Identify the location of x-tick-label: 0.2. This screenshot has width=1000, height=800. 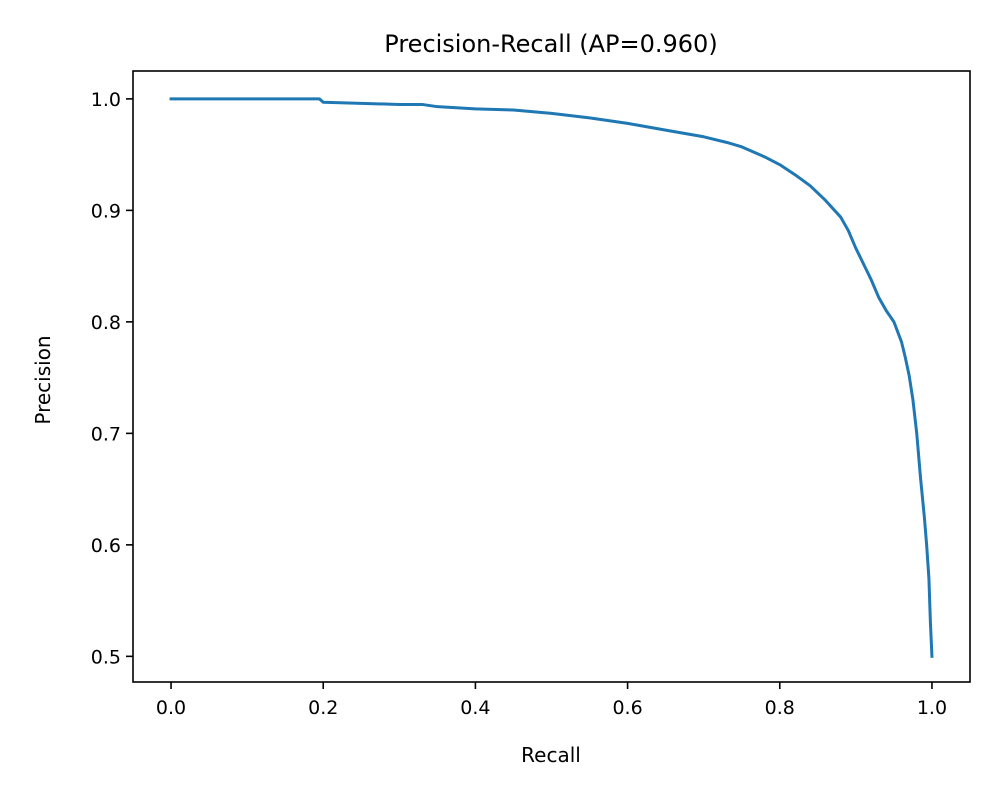
(323, 708).